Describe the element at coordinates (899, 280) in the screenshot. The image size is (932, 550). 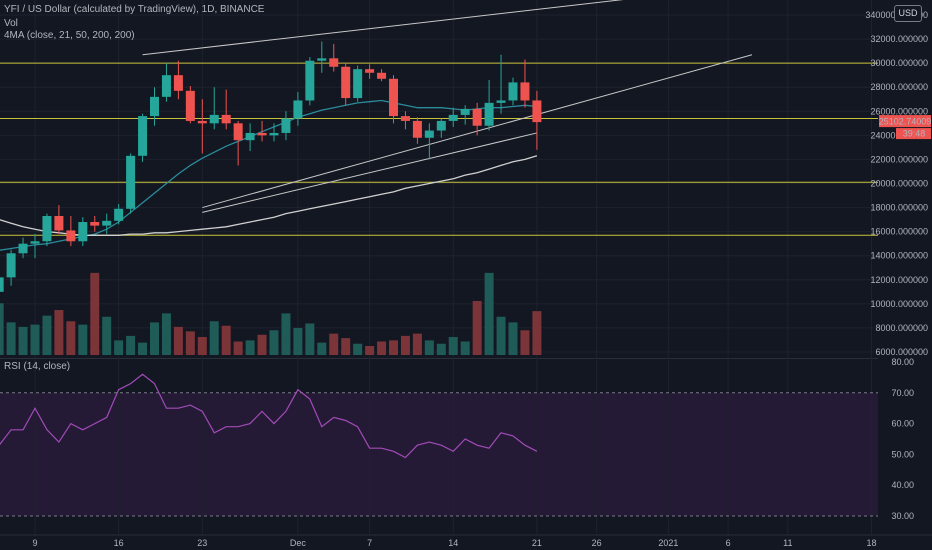
I see `price-tick-label: 12000.000000` at that location.